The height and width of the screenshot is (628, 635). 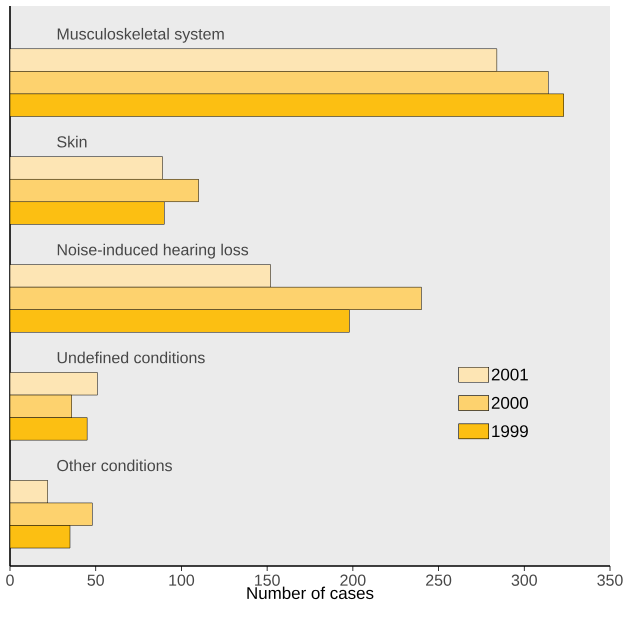 What do you see at coordinates (153, 251) in the screenshot?
I see `y-tick-label: Noise-induced hearing loss` at bounding box center [153, 251].